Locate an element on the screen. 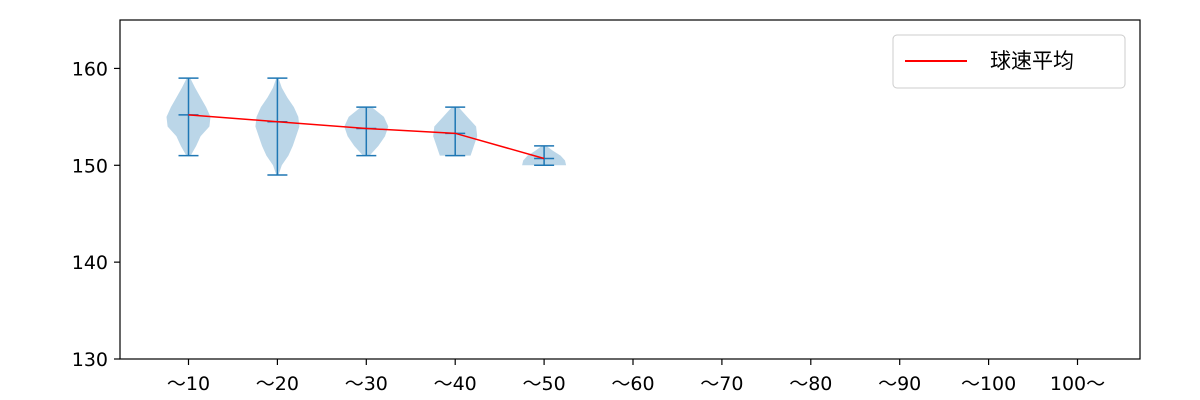 Image resolution: width=1200 pixels, height=400 pixels. y-tick-label: 130 is located at coordinates (90, 360).